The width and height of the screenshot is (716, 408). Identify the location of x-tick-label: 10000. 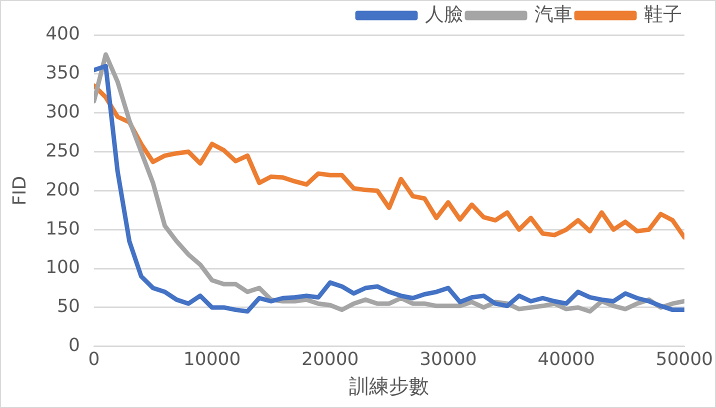
(212, 359).